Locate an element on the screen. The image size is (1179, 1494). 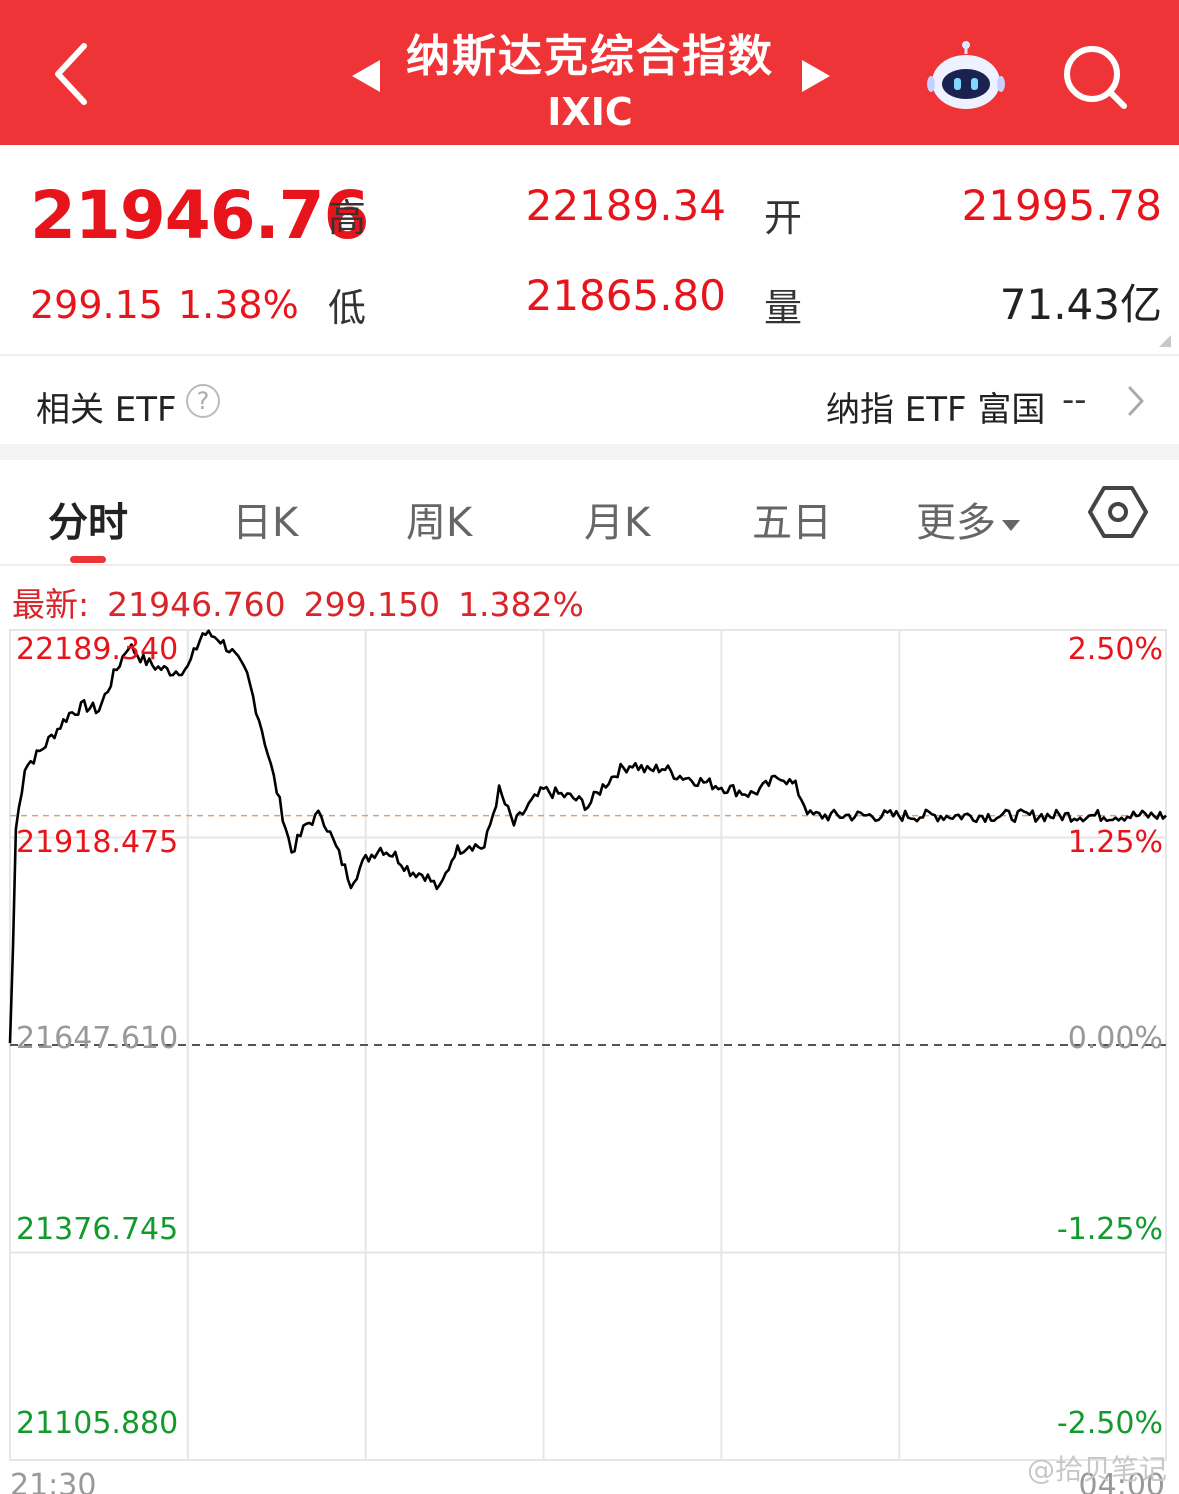
search-icon is located at coordinates (1095, 77).